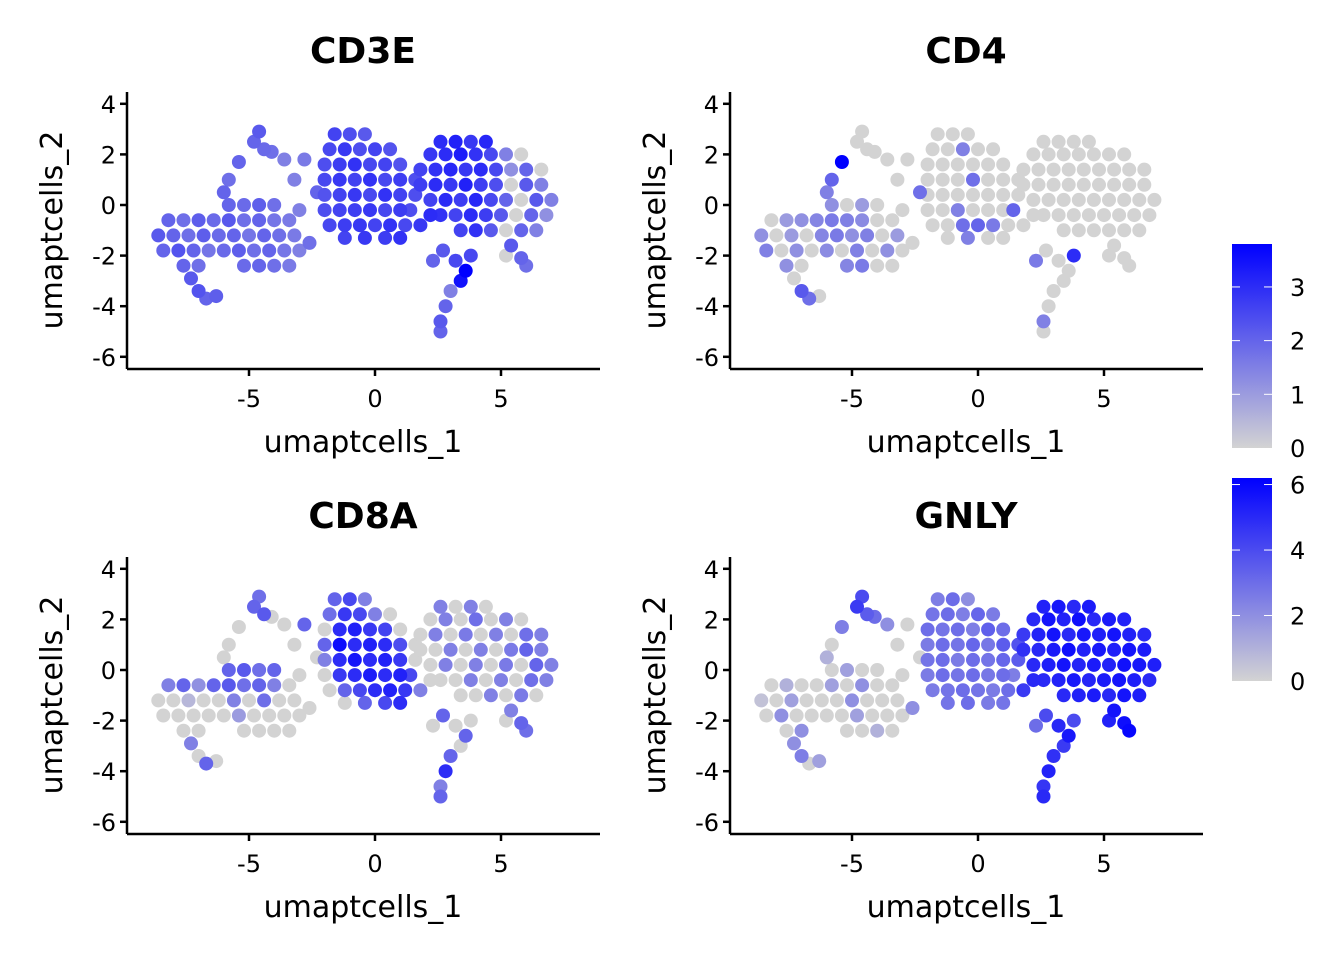  Describe the element at coordinates (1297, 395) in the screenshot. I see `colorbar-tick-label: 1` at that location.